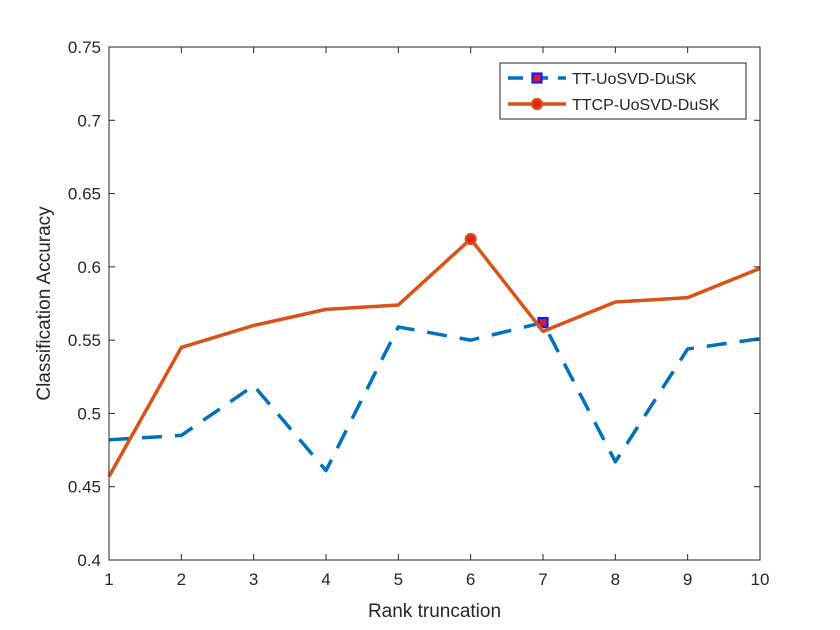  I want to click on y-tick-label: 0.7, so click(89, 120).